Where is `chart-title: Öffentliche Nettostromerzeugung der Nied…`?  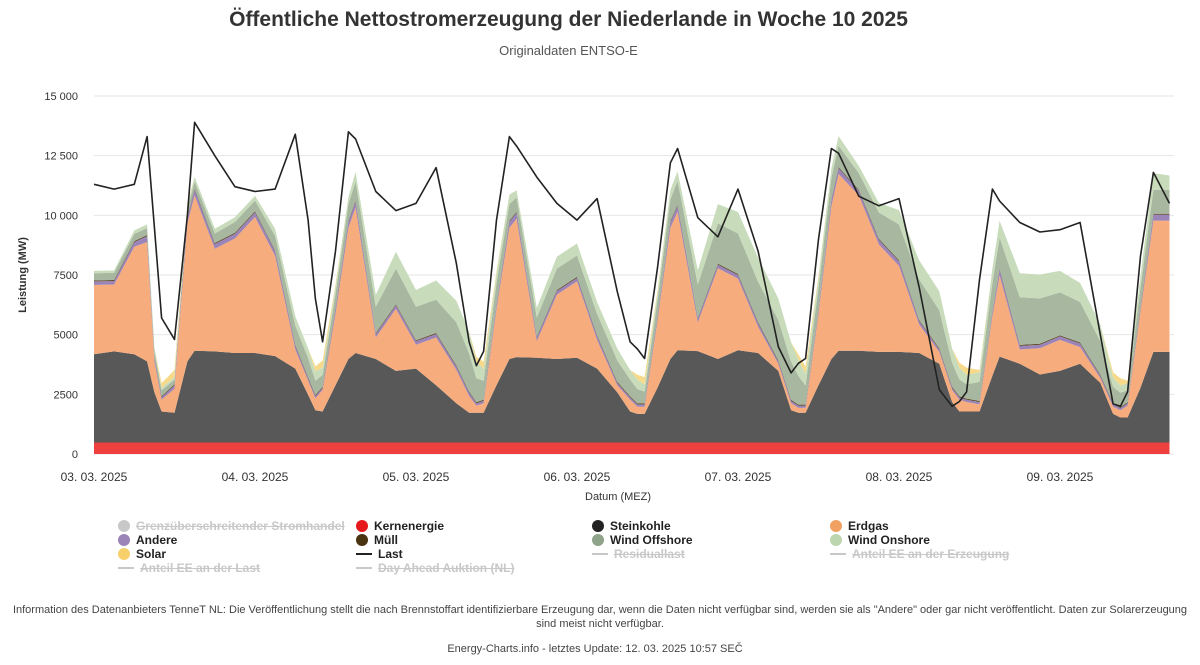 chart-title: Öffentliche Nettostromerzeugung der Nied… is located at coordinates (568, 19).